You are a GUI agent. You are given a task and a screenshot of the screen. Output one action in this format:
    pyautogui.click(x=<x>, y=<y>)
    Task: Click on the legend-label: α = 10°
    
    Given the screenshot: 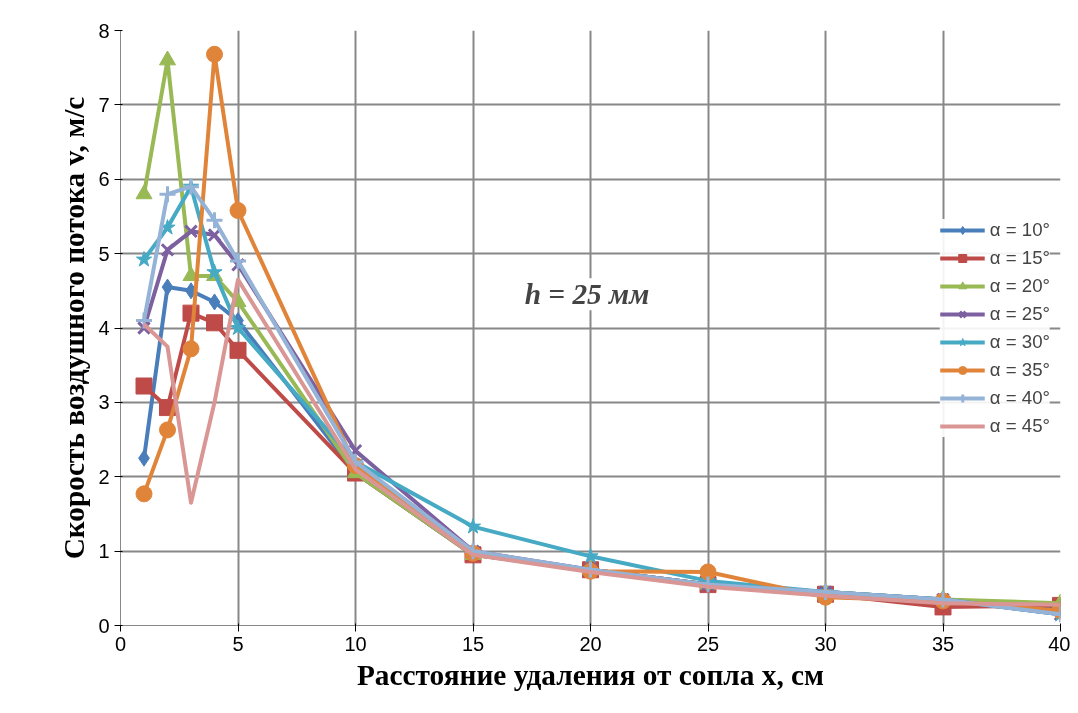 What is the action you would take?
    pyautogui.click(x=1019, y=229)
    